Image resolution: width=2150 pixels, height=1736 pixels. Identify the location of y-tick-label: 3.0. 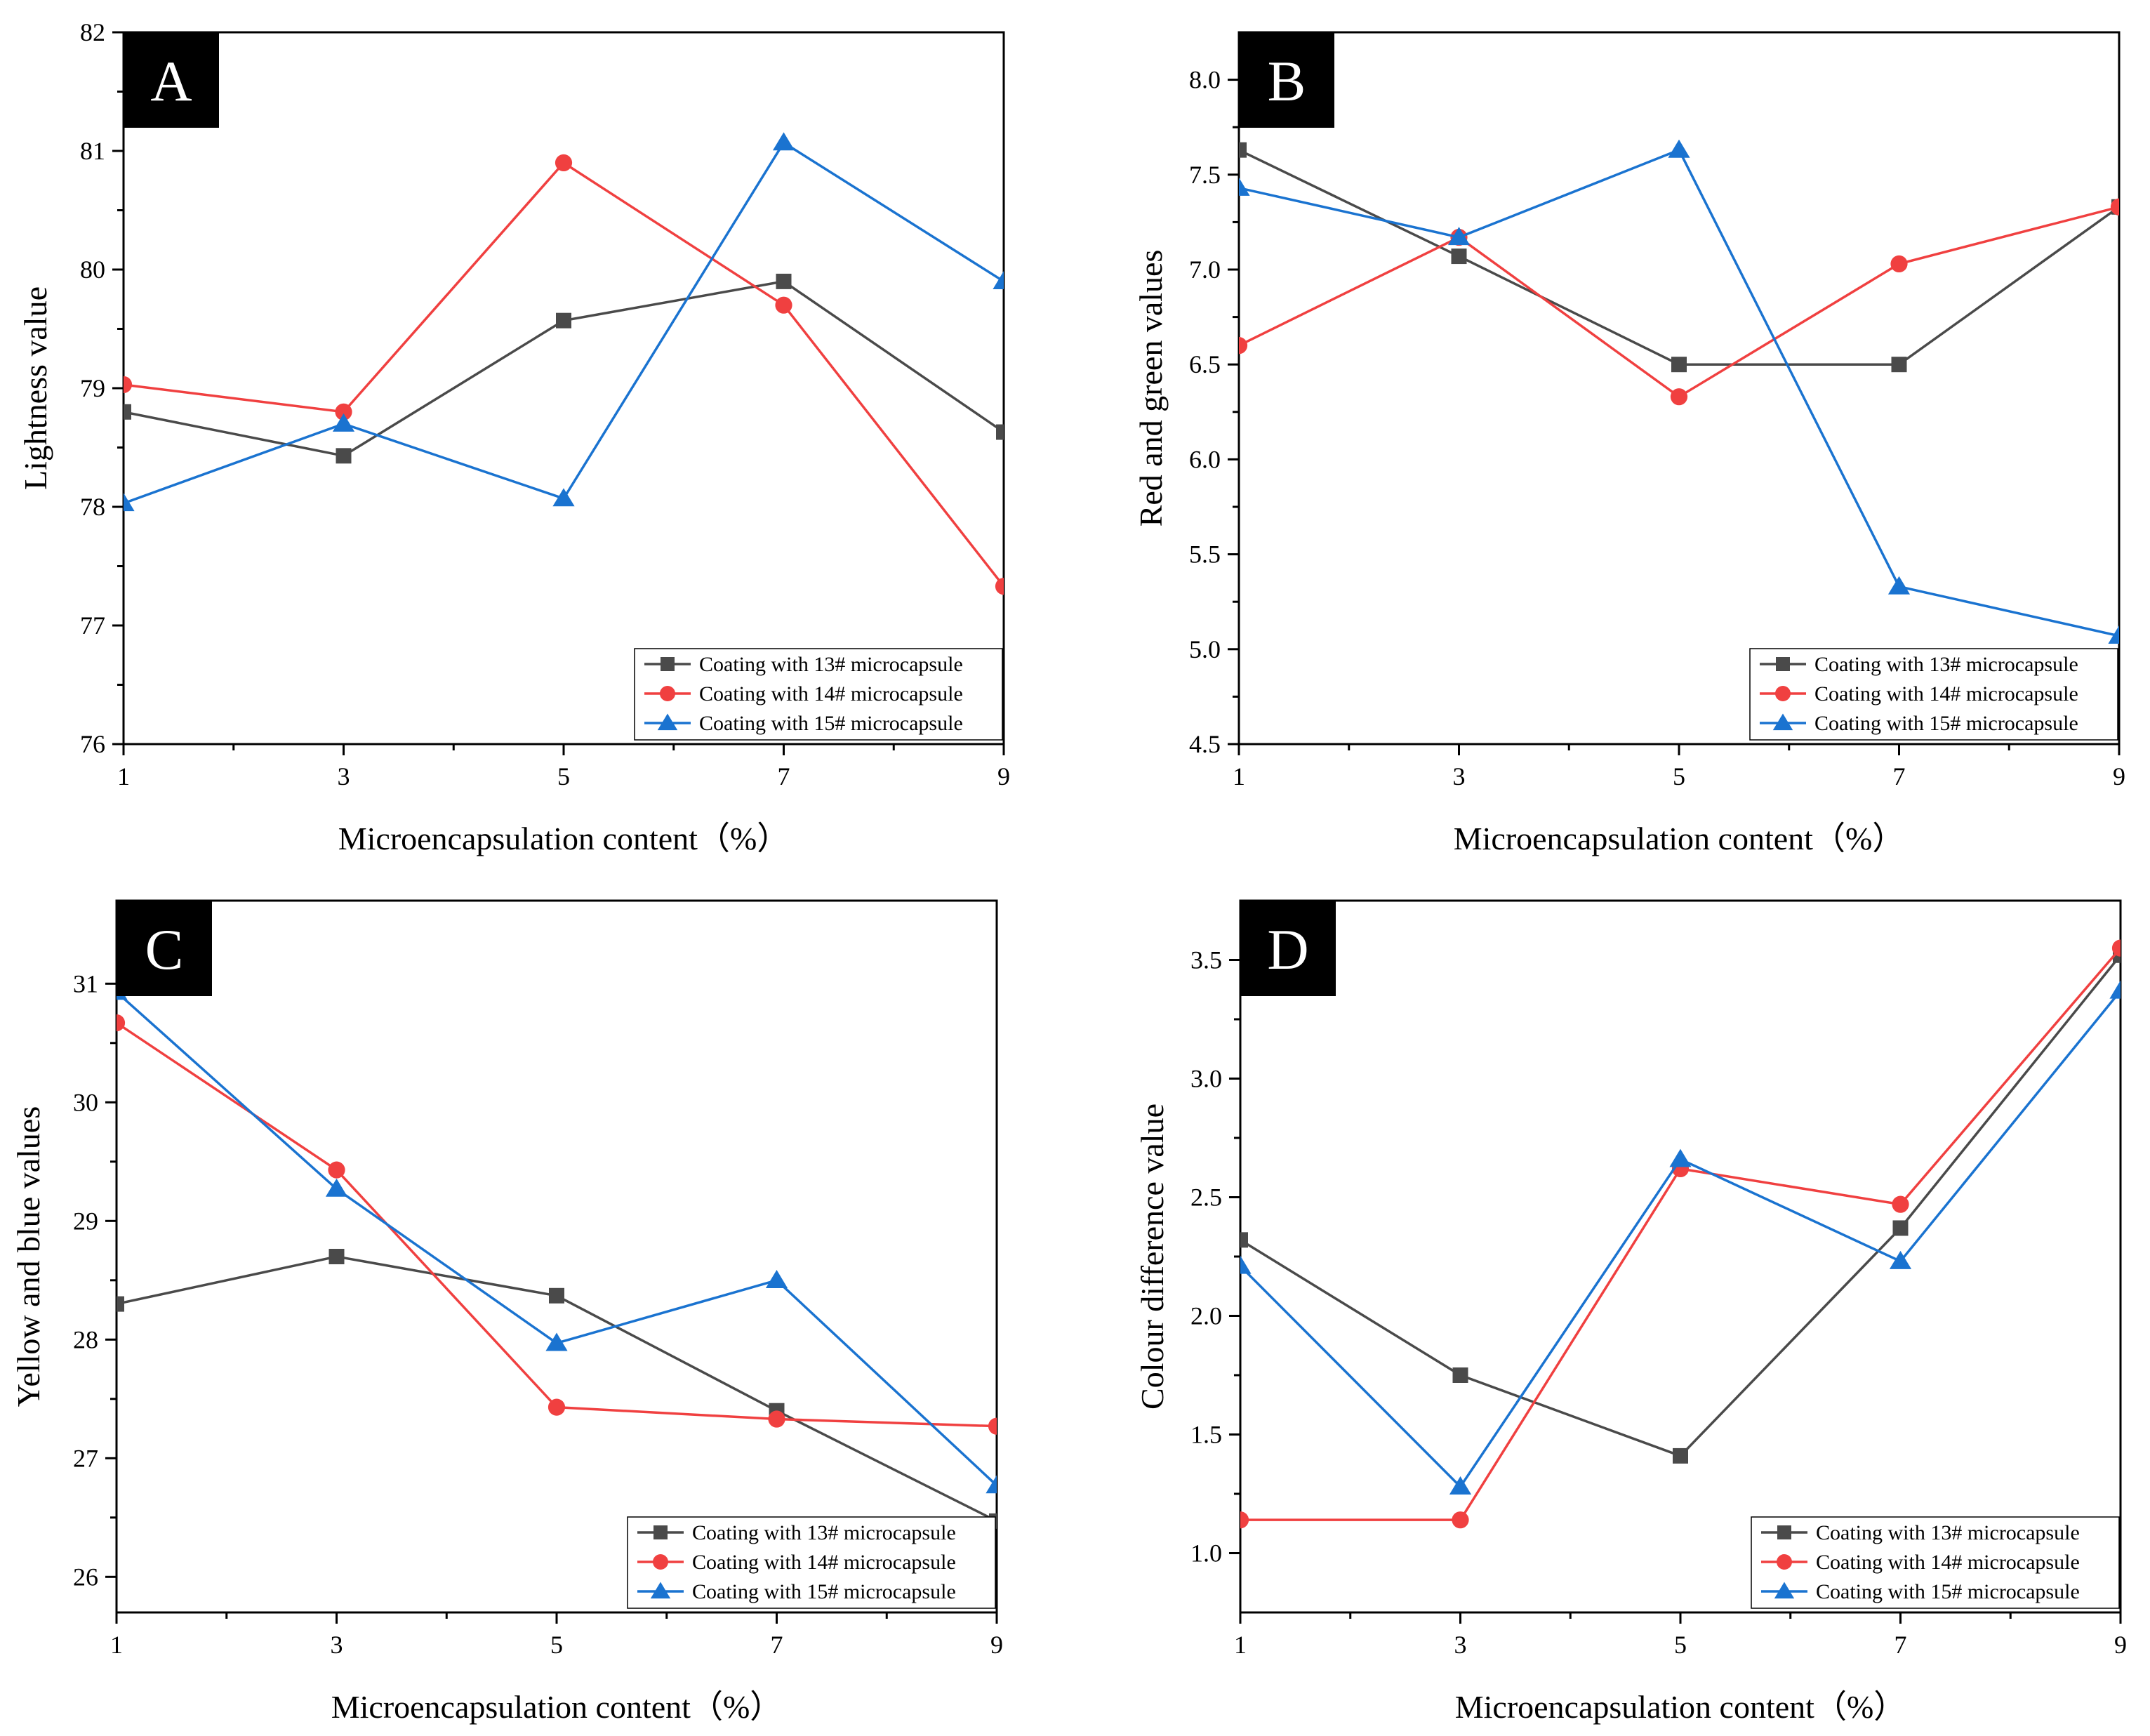
(1206, 1079).